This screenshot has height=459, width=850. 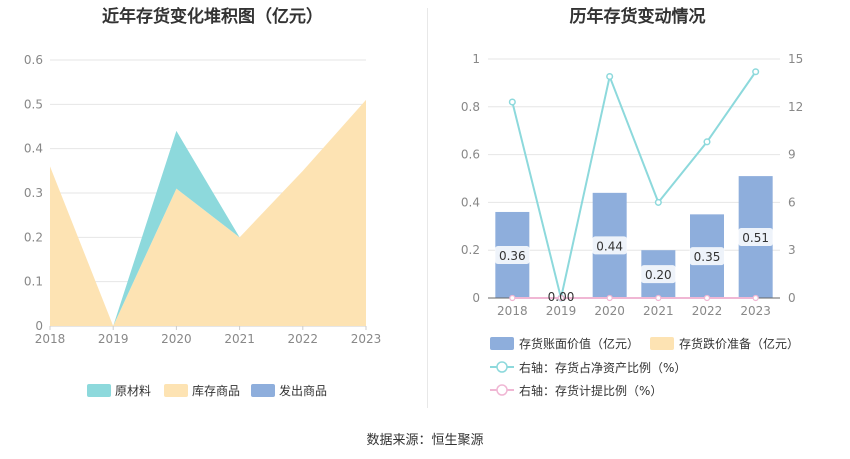 I want to click on left-y-tick-label: 0.1, so click(x=33, y=282).